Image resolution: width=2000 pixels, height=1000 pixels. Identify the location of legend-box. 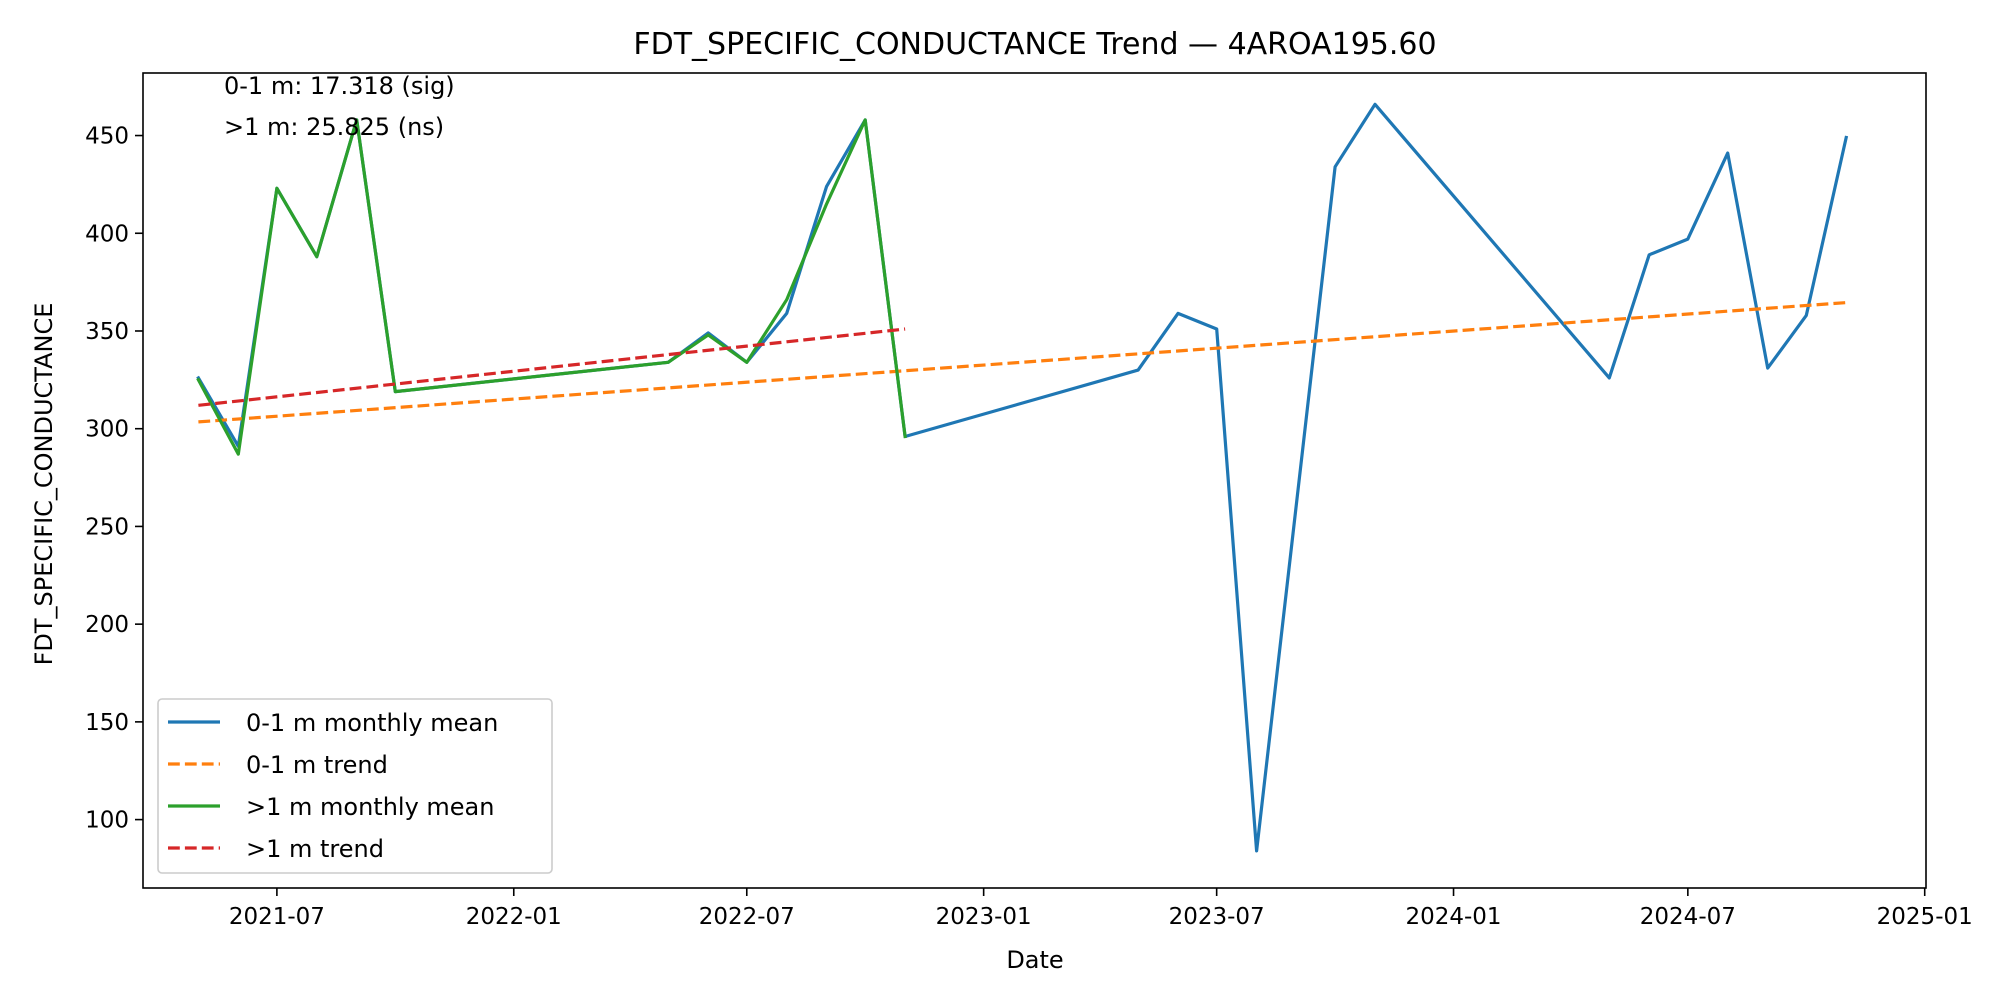
(355, 786).